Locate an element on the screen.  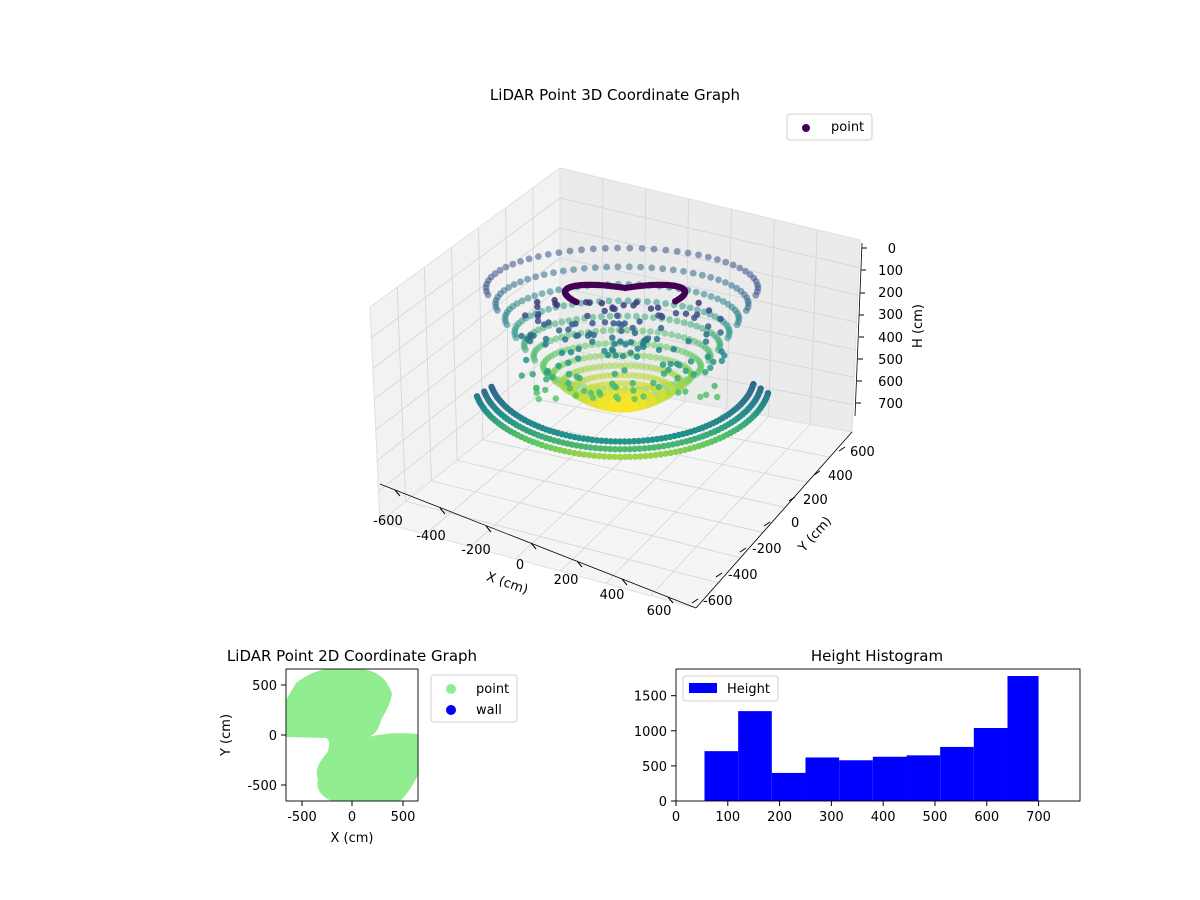
y-tick-label: 200 is located at coordinates (815, 500).